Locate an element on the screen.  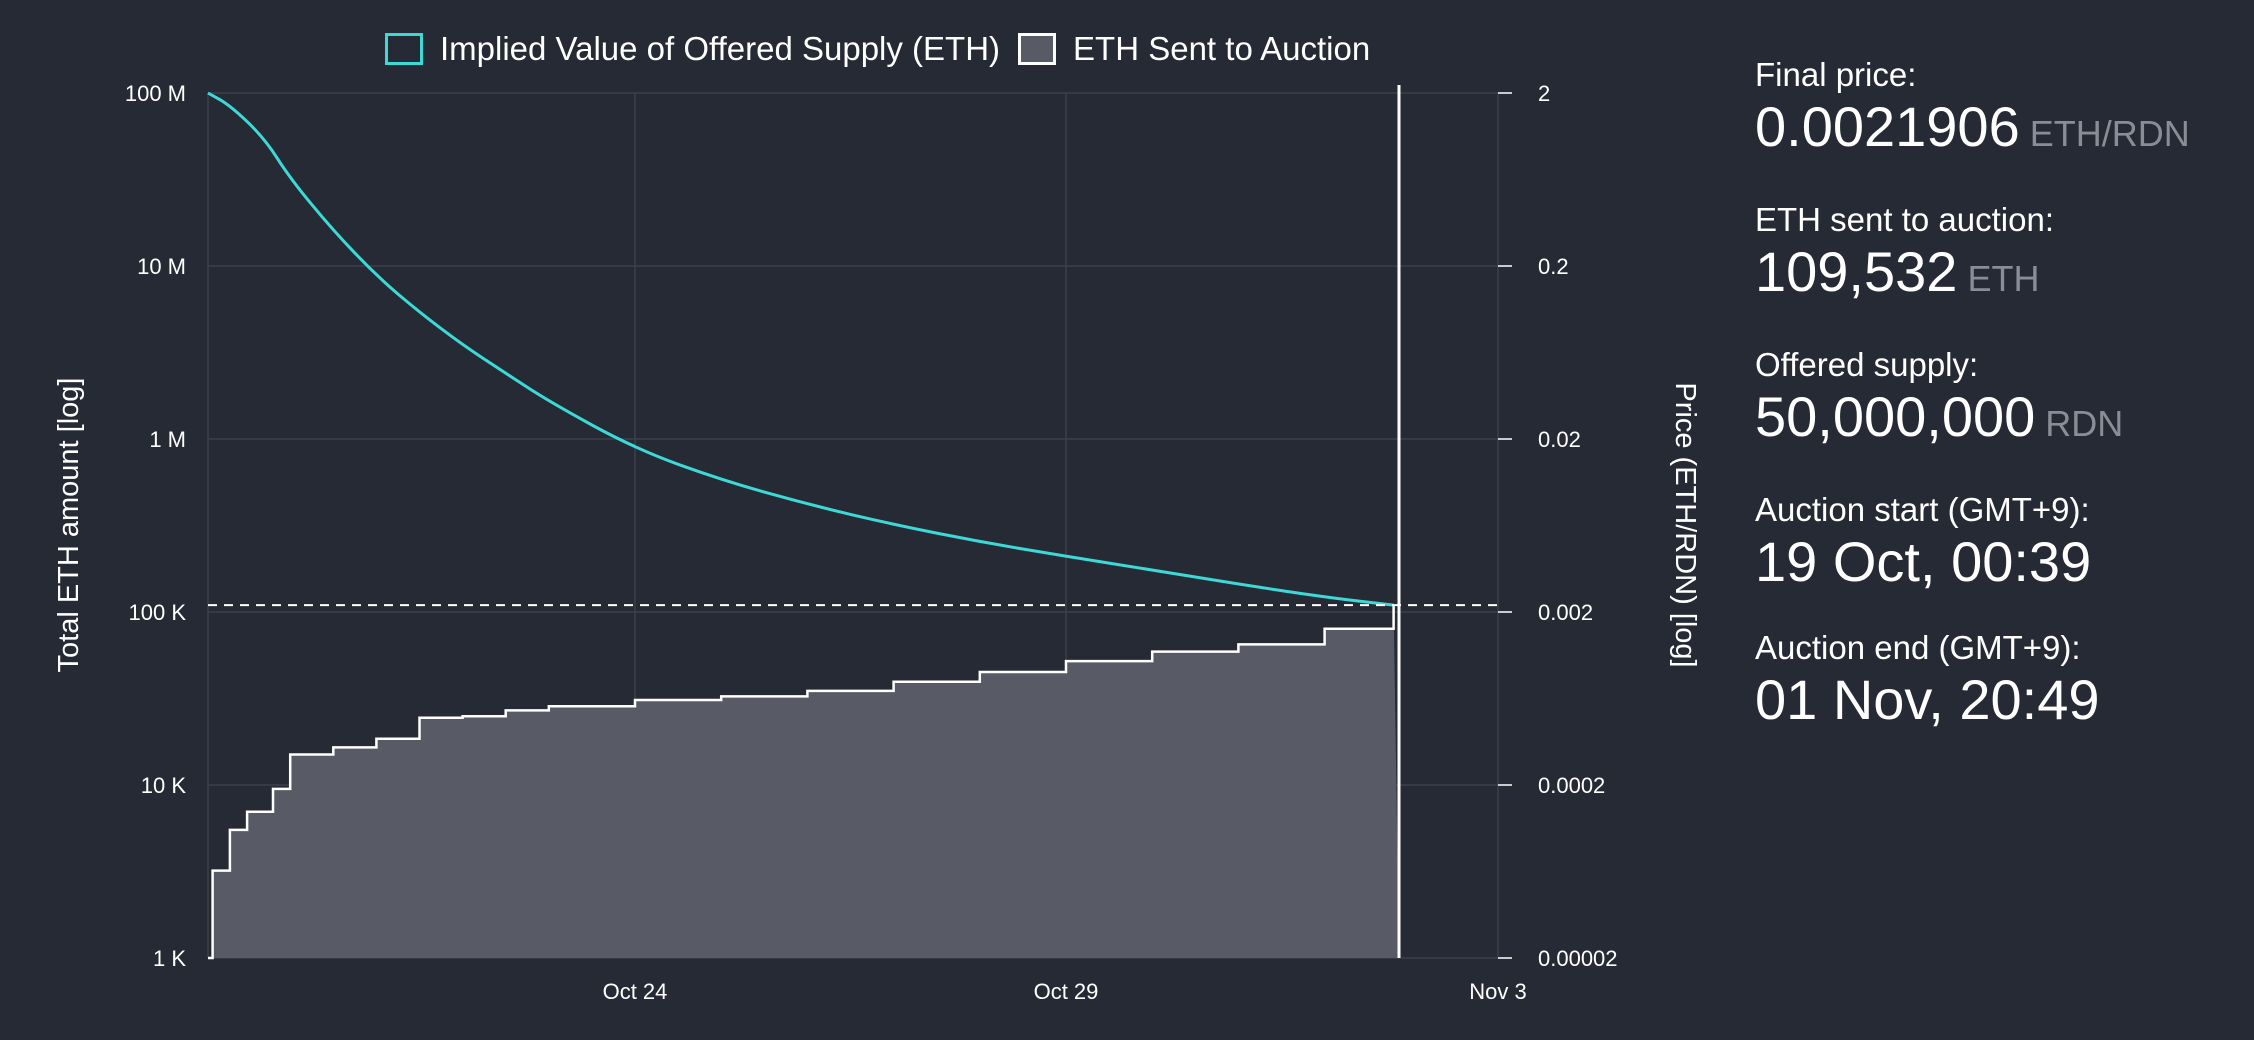
stat-number: 109,532 is located at coordinates (1856, 271).